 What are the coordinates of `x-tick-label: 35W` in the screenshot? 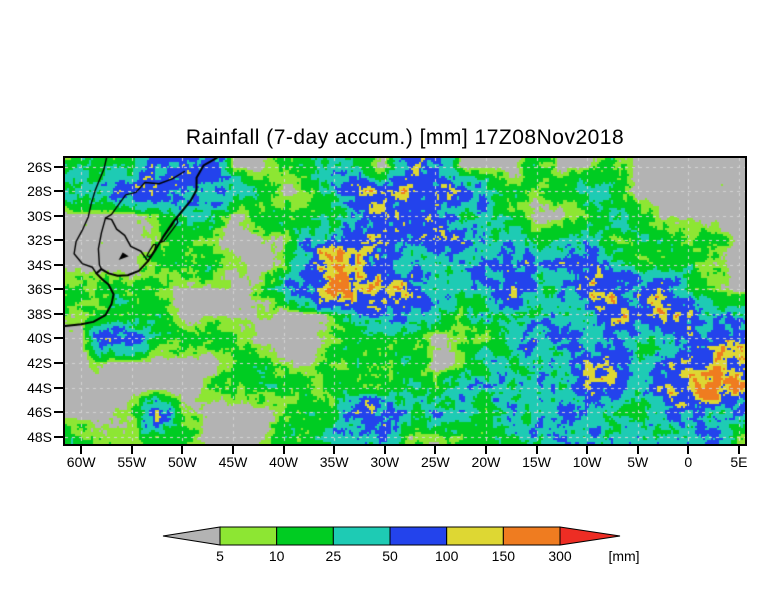 It's located at (334, 462).